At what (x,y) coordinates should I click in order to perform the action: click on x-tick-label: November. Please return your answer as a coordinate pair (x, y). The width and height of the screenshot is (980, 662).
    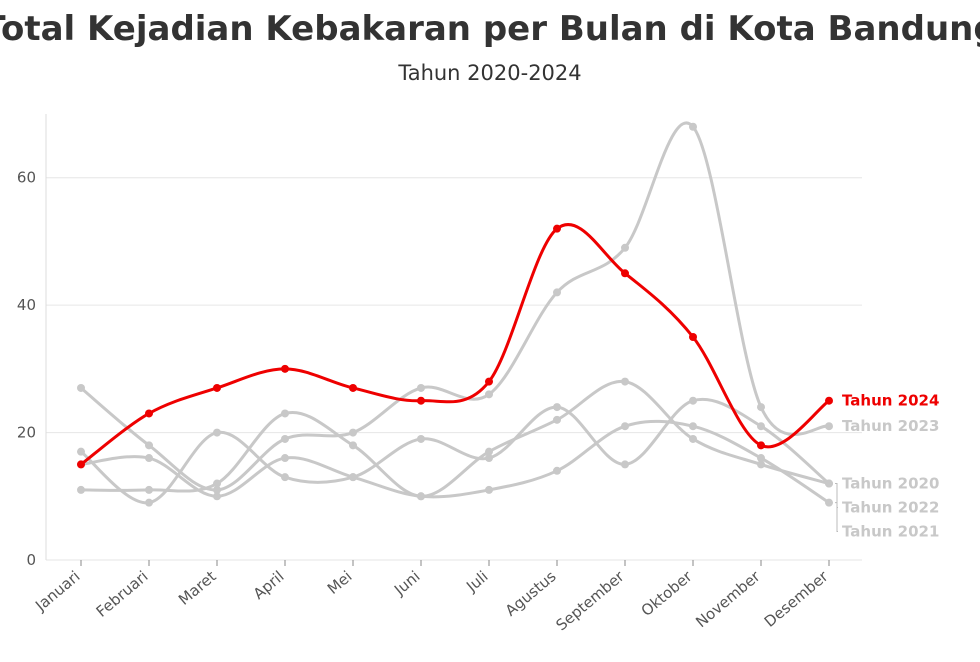
    Looking at the image, I should click on (728, 599).